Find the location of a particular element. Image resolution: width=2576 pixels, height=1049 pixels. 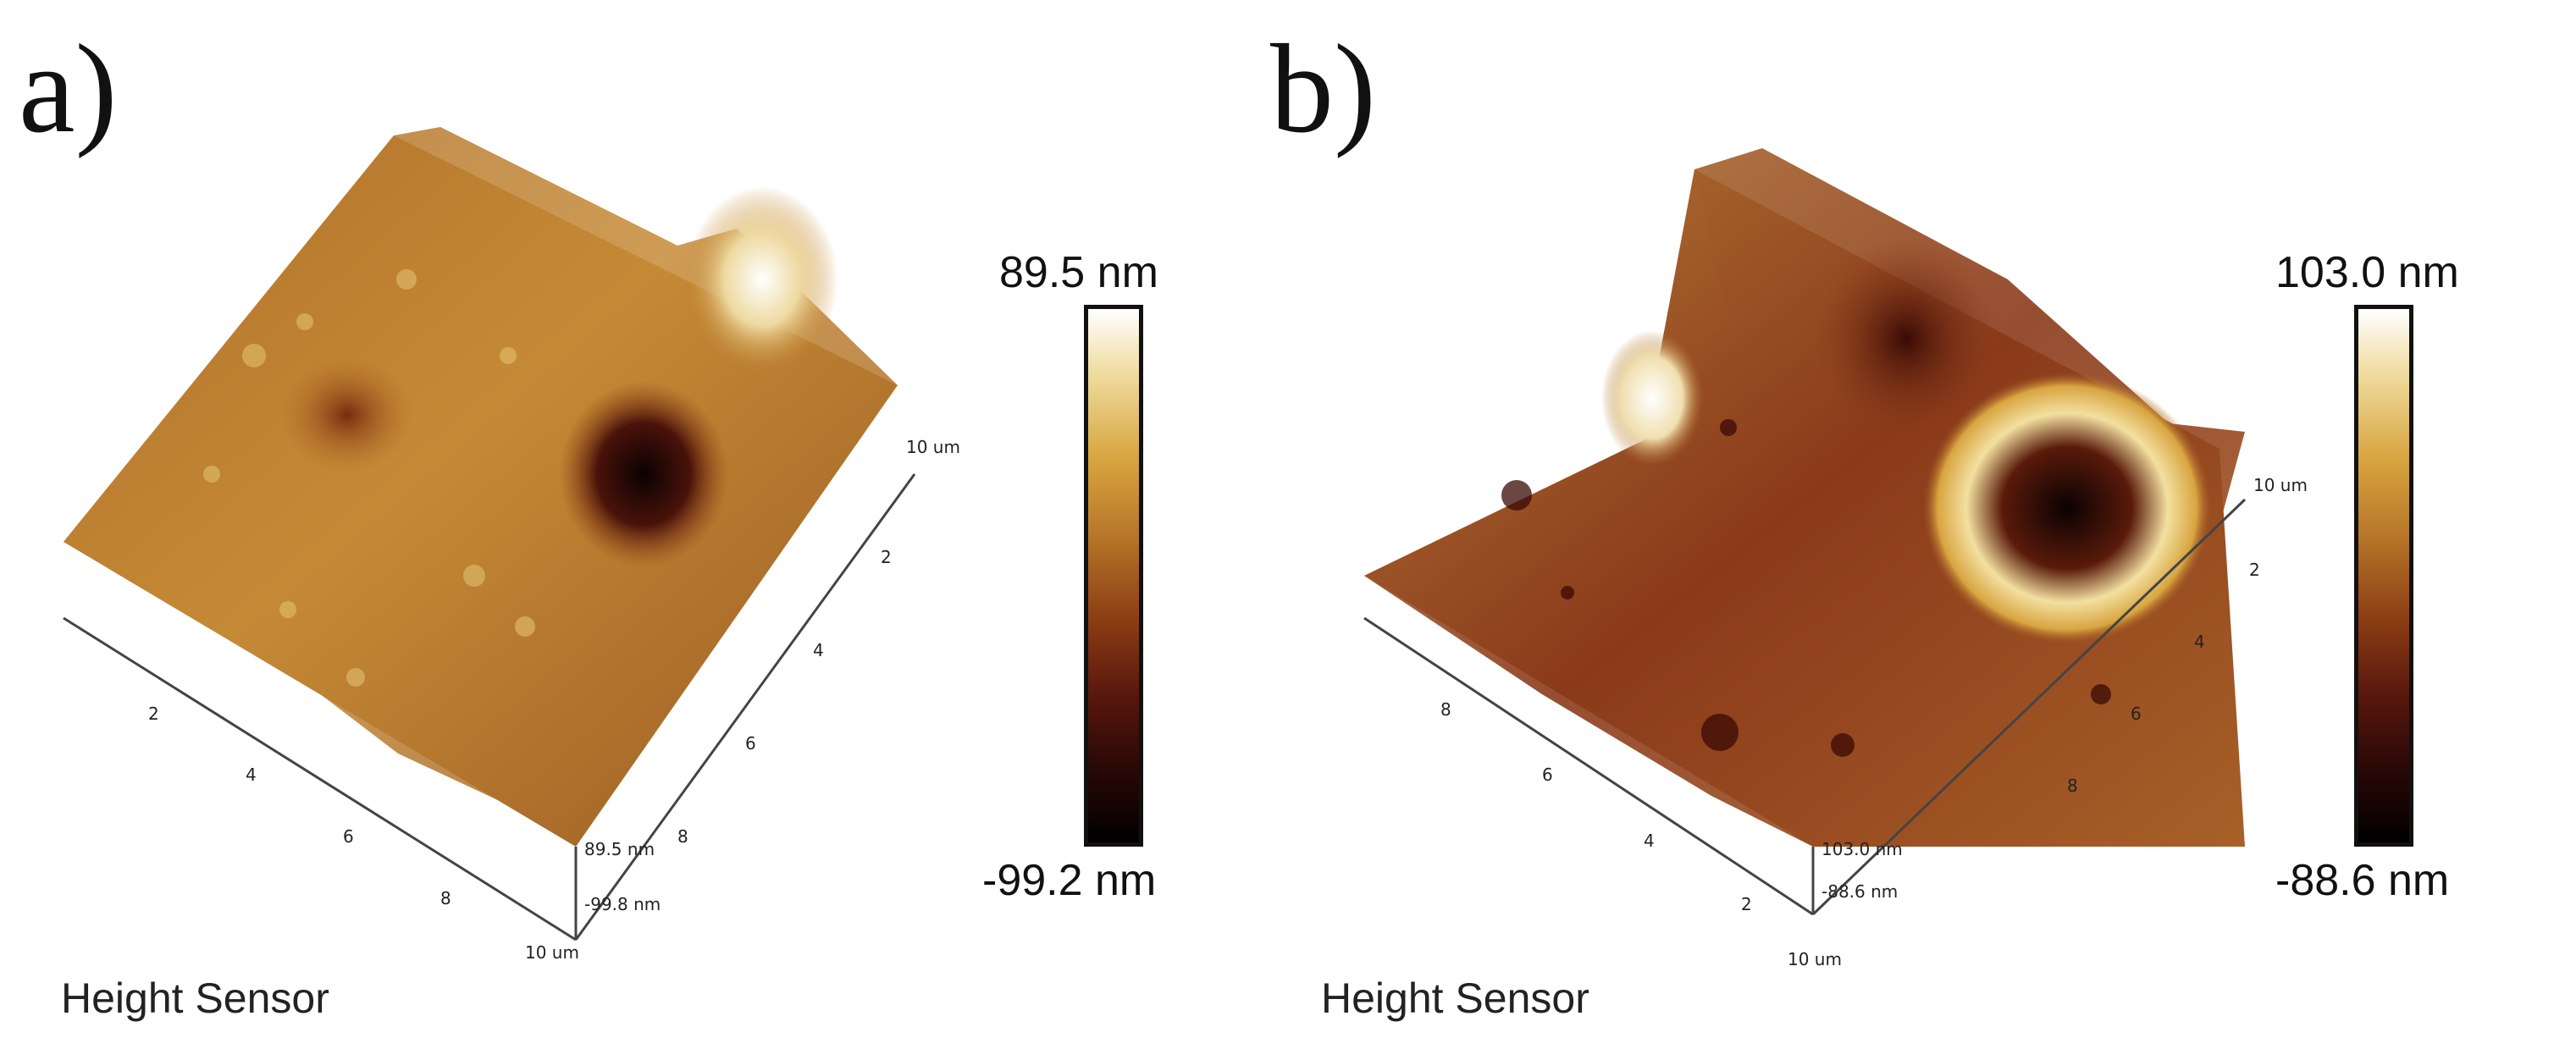

height-tick: -88.6 nm is located at coordinates (1859, 891).